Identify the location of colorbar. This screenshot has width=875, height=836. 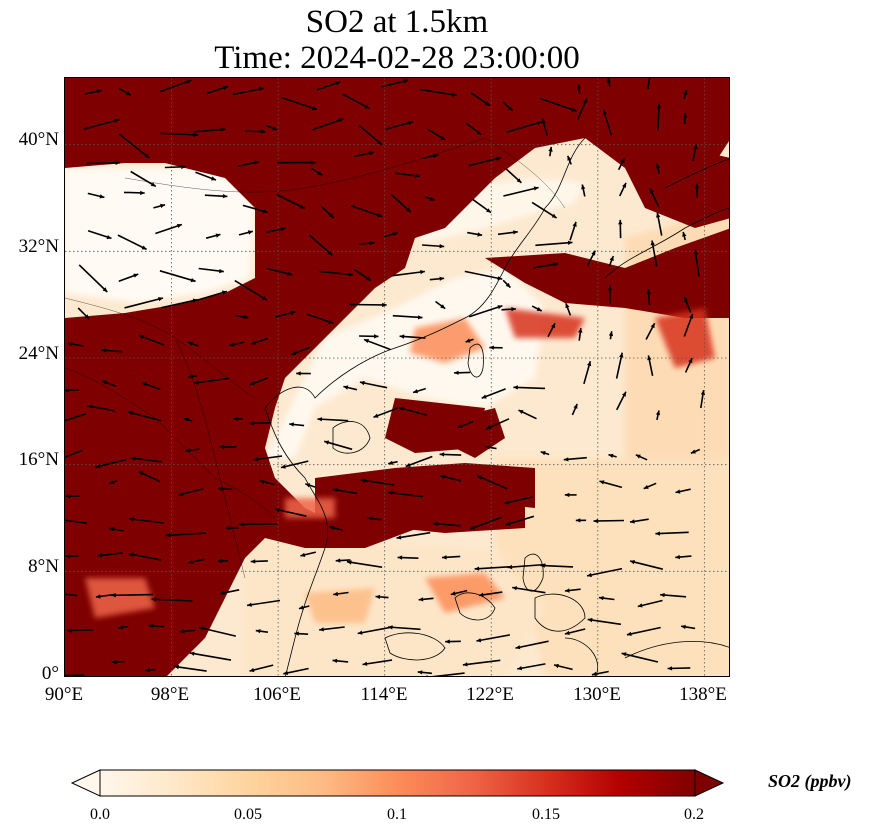
(397, 783).